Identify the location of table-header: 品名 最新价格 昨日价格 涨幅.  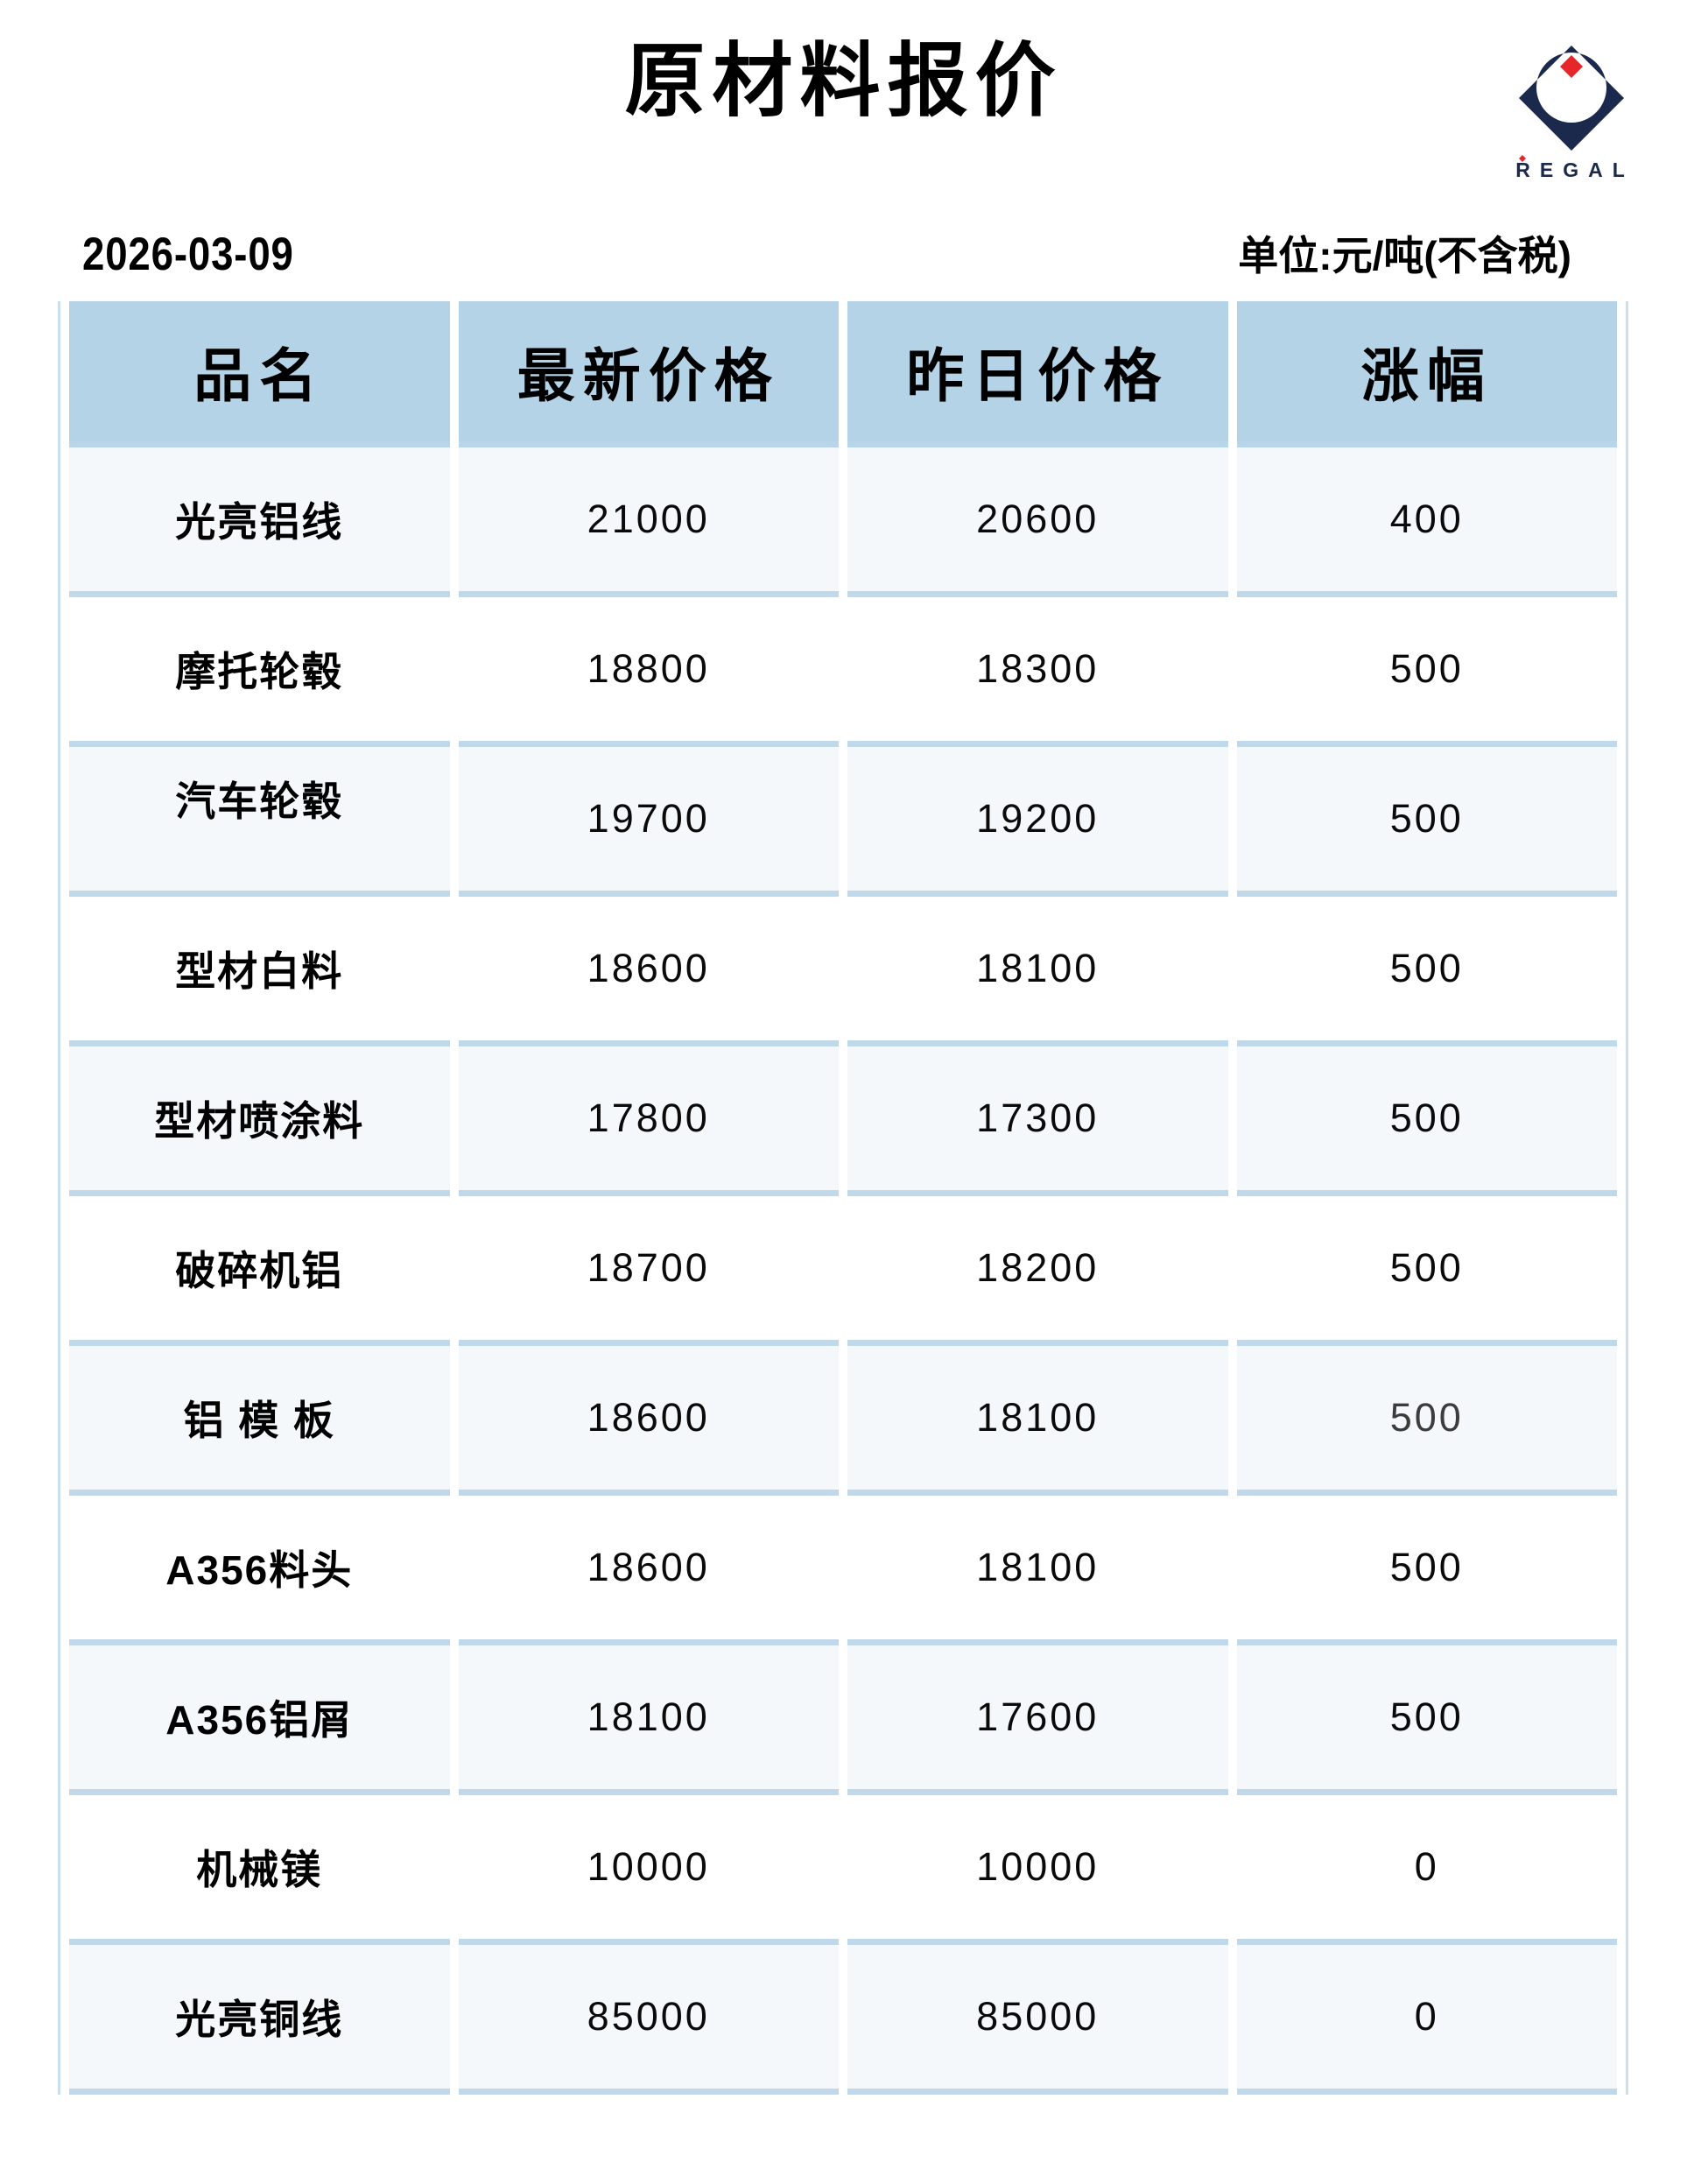
(843, 374).